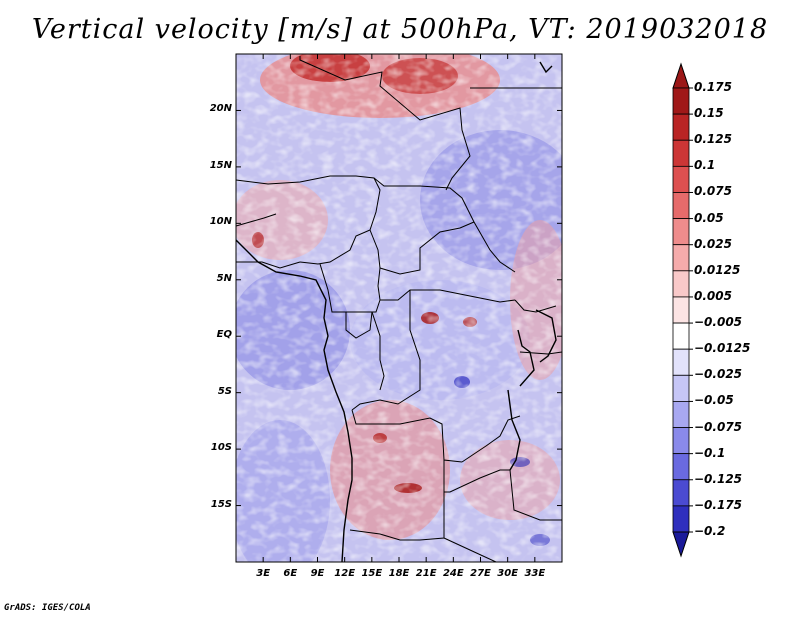  I want to click on colorbar-label: −0.0125, so click(722, 348).